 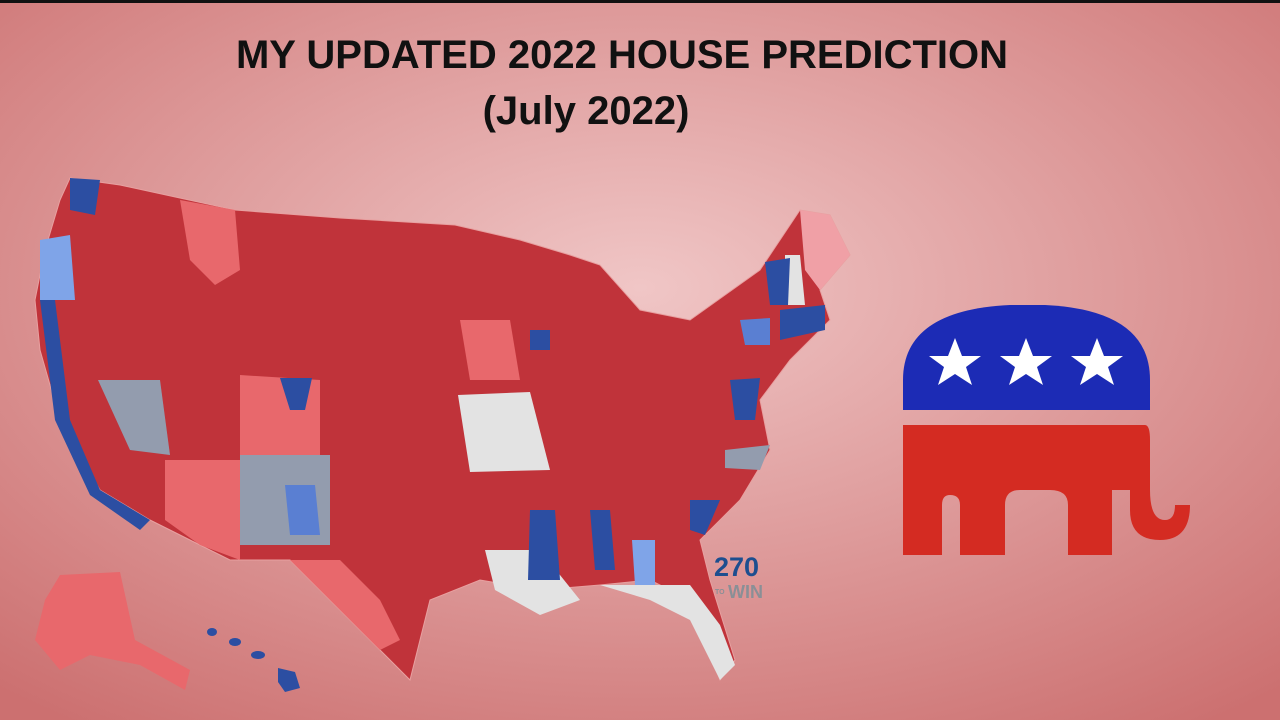 What do you see at coordinates (720, 592) in the screenshot?
I see `logo-small: TO` at bounding box center [720, 592].